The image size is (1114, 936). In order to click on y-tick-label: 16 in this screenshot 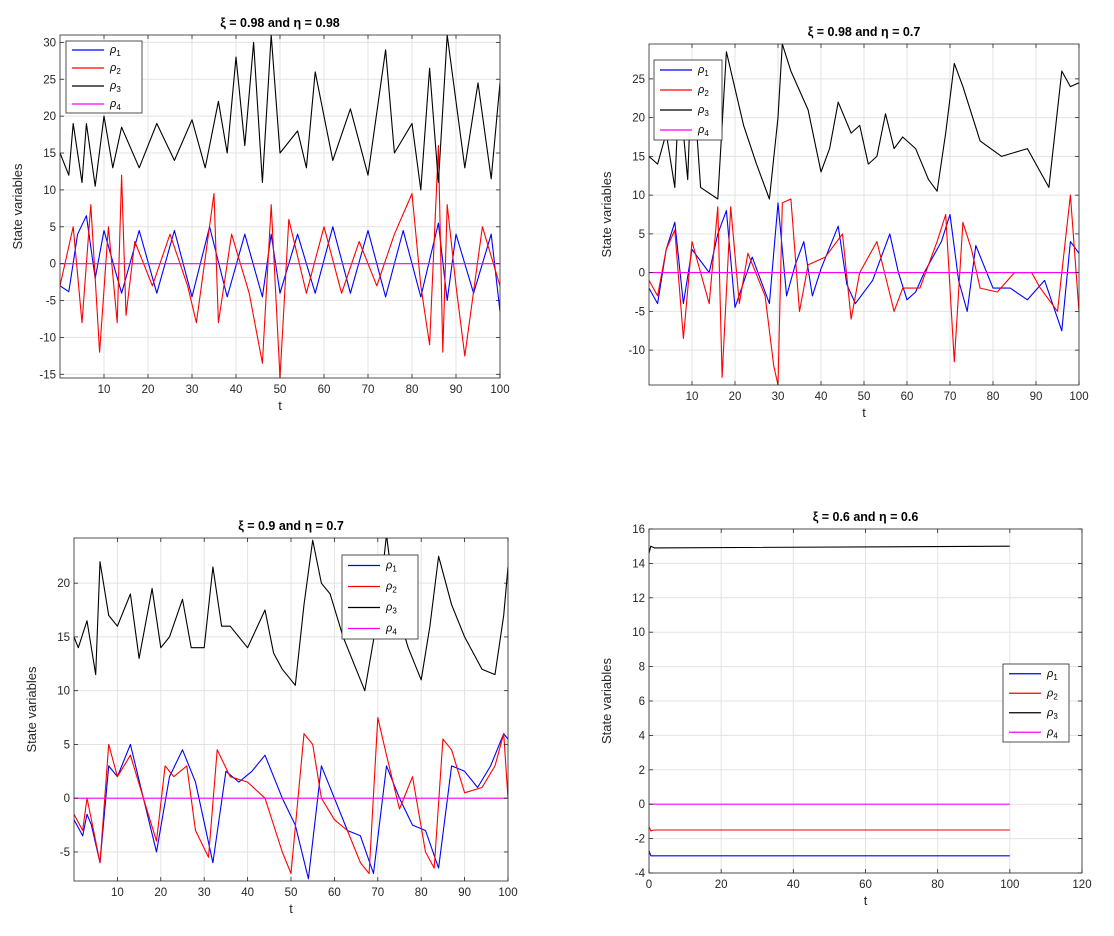, I will do `click(638, 530)`.